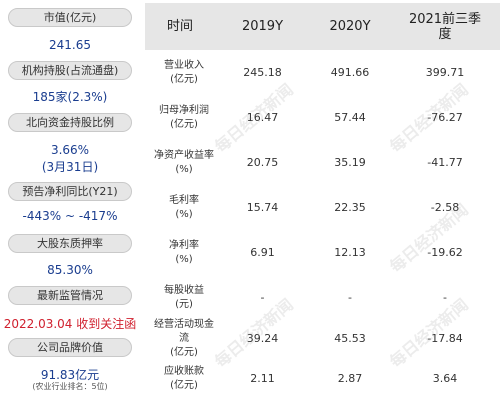  I want to click on pledge-ratio-label: 大股东质押率, so click(70, 243).